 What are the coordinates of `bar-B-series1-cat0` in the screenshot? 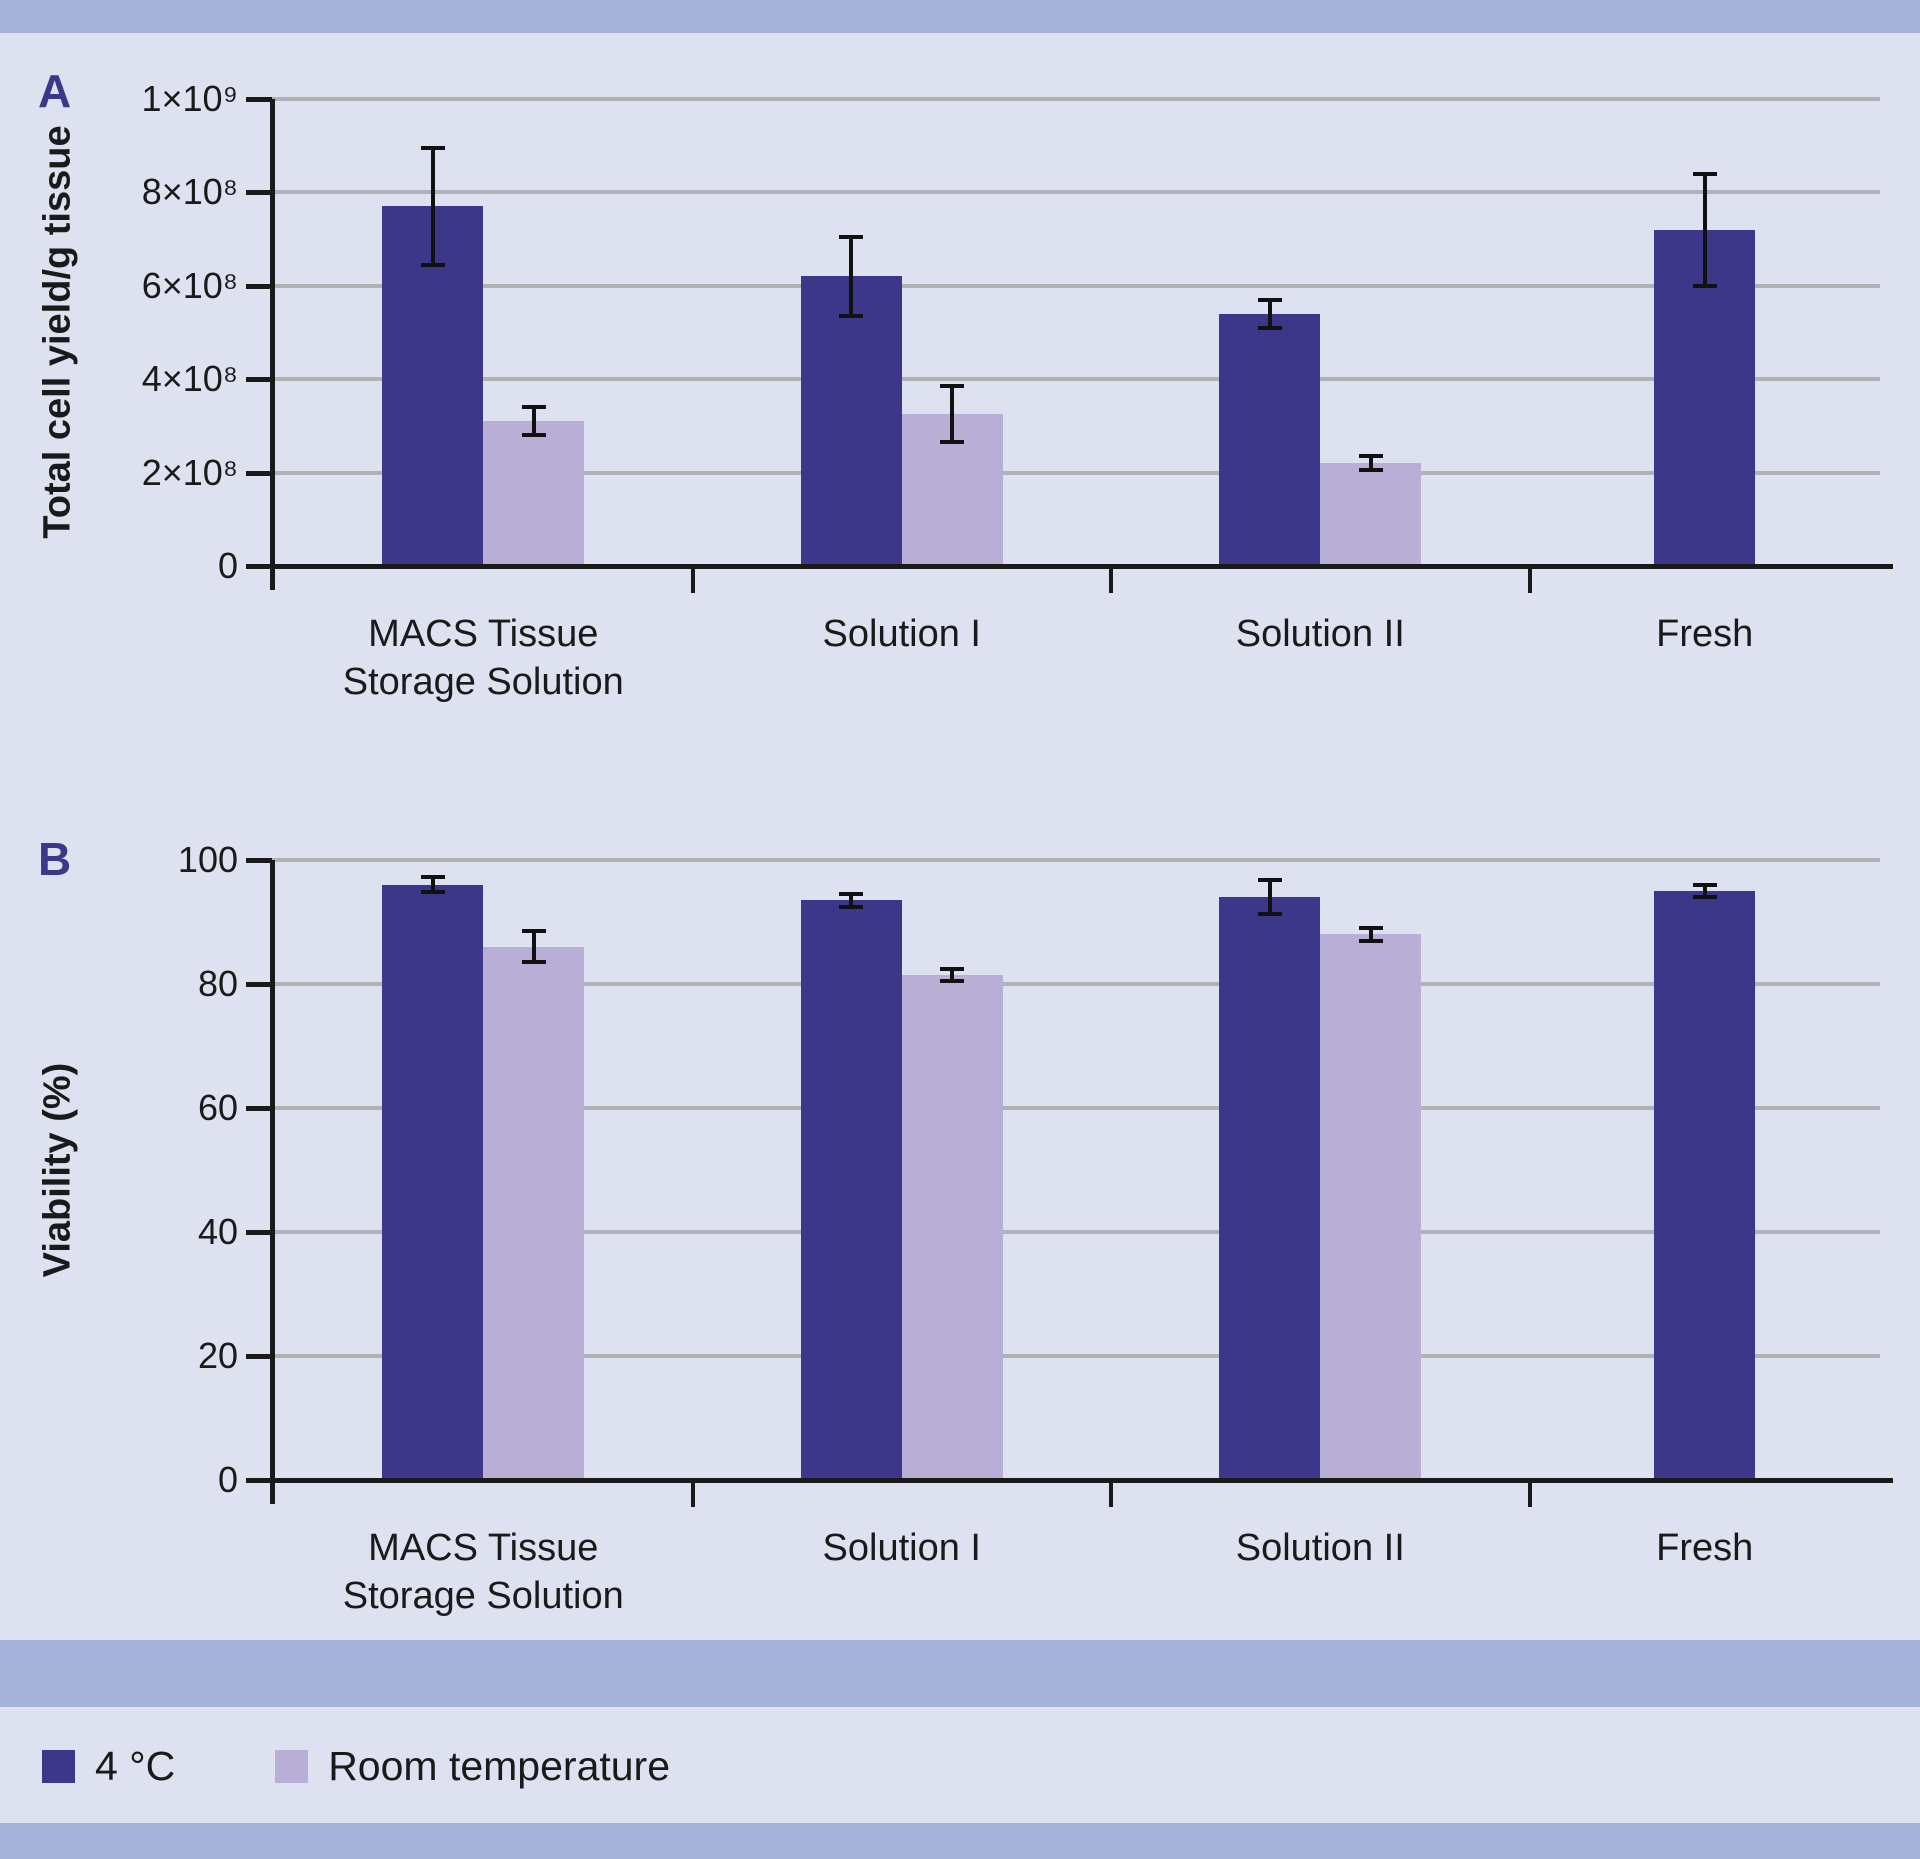 It's located at (534, 1213).